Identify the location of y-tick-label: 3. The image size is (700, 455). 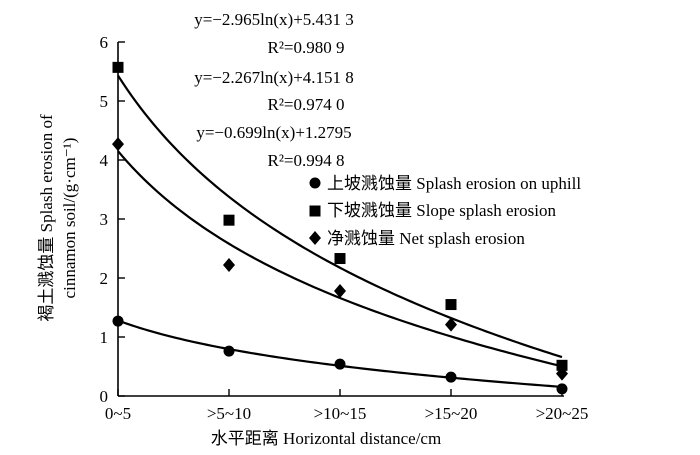
(104, 219).